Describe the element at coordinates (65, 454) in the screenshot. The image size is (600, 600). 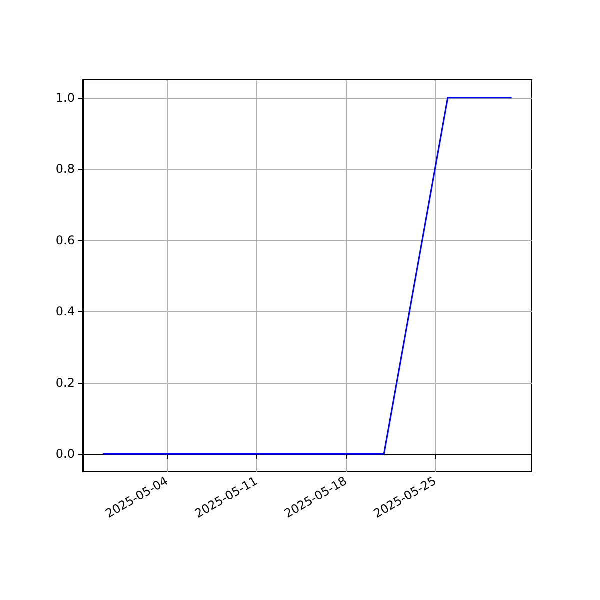
I see `y-tick-label: 0.0` at that location.